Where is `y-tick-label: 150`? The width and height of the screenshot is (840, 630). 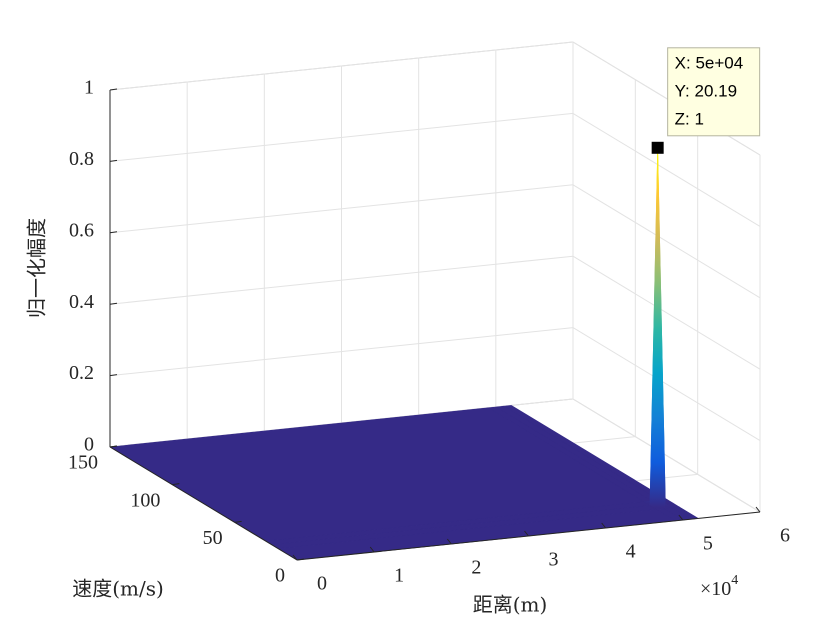 y-tick-label: 150 is located at coordinates (83, 463).